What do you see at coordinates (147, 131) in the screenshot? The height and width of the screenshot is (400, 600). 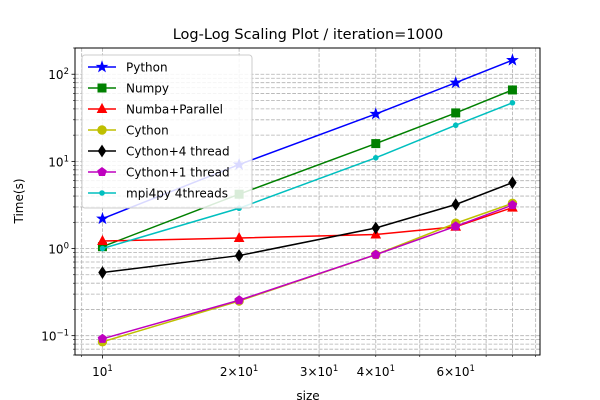 I see `legend-label: Cython` at bounding box center [147, 131].